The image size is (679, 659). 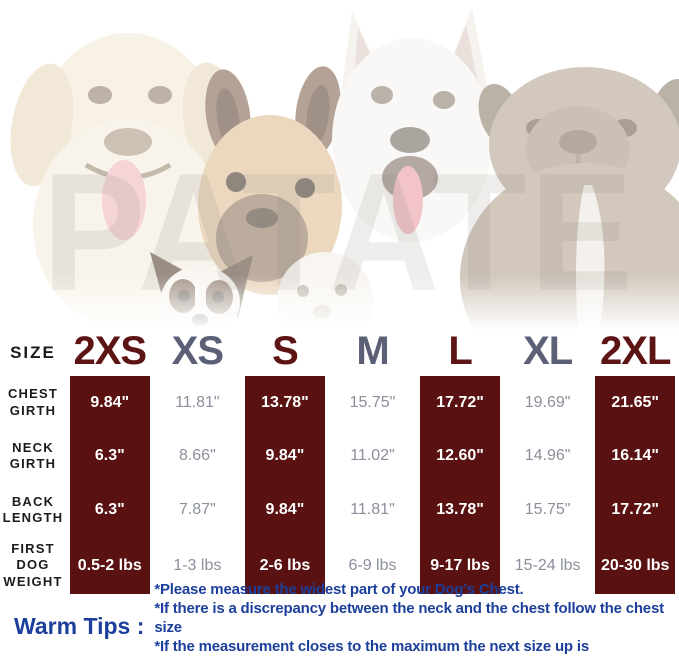 I want to click on size-row-label: SIZE, so click(x=33, y=352).